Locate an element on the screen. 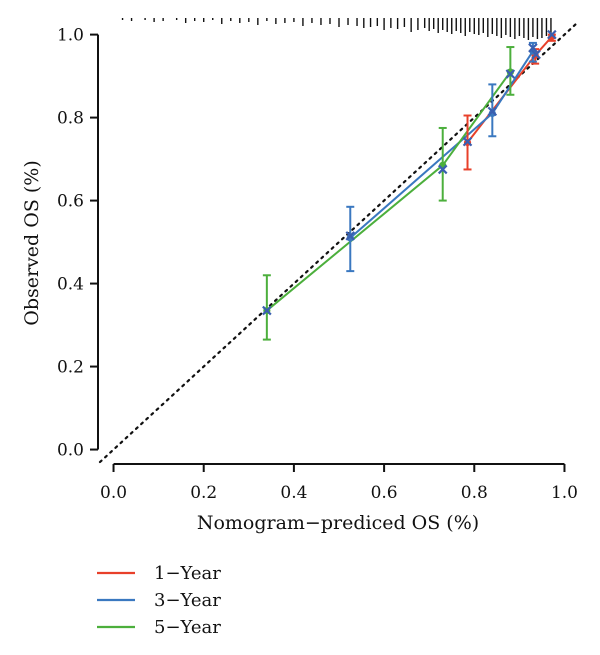  rug-marks is located at coordinates (336, 29).